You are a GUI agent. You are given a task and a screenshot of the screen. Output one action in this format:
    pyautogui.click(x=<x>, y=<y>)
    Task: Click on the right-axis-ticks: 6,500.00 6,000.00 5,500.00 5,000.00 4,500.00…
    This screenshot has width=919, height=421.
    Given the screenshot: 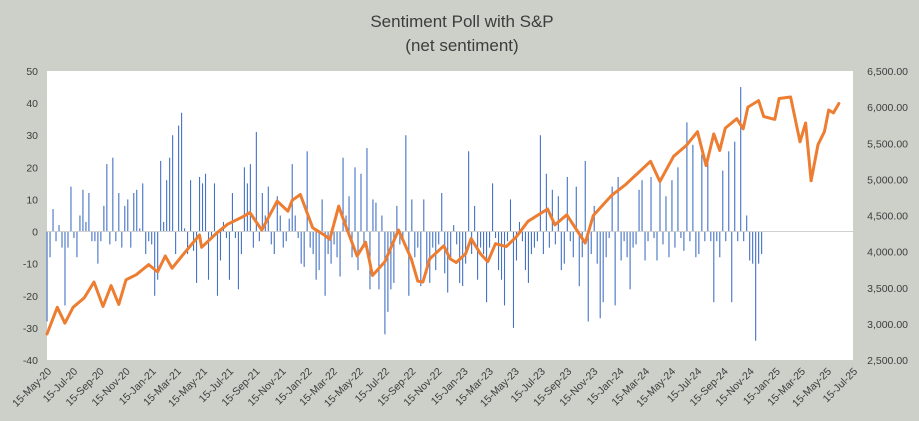 What is the action you would take?
    pyautogui.click(x=887, y=216)
    